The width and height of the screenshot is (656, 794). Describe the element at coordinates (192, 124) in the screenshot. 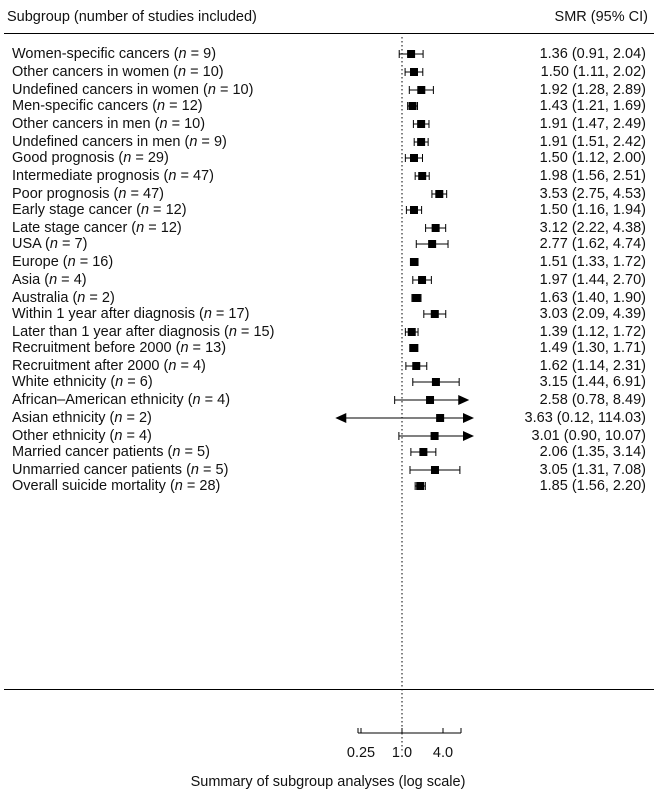

I see `study-count: 10` at that location.